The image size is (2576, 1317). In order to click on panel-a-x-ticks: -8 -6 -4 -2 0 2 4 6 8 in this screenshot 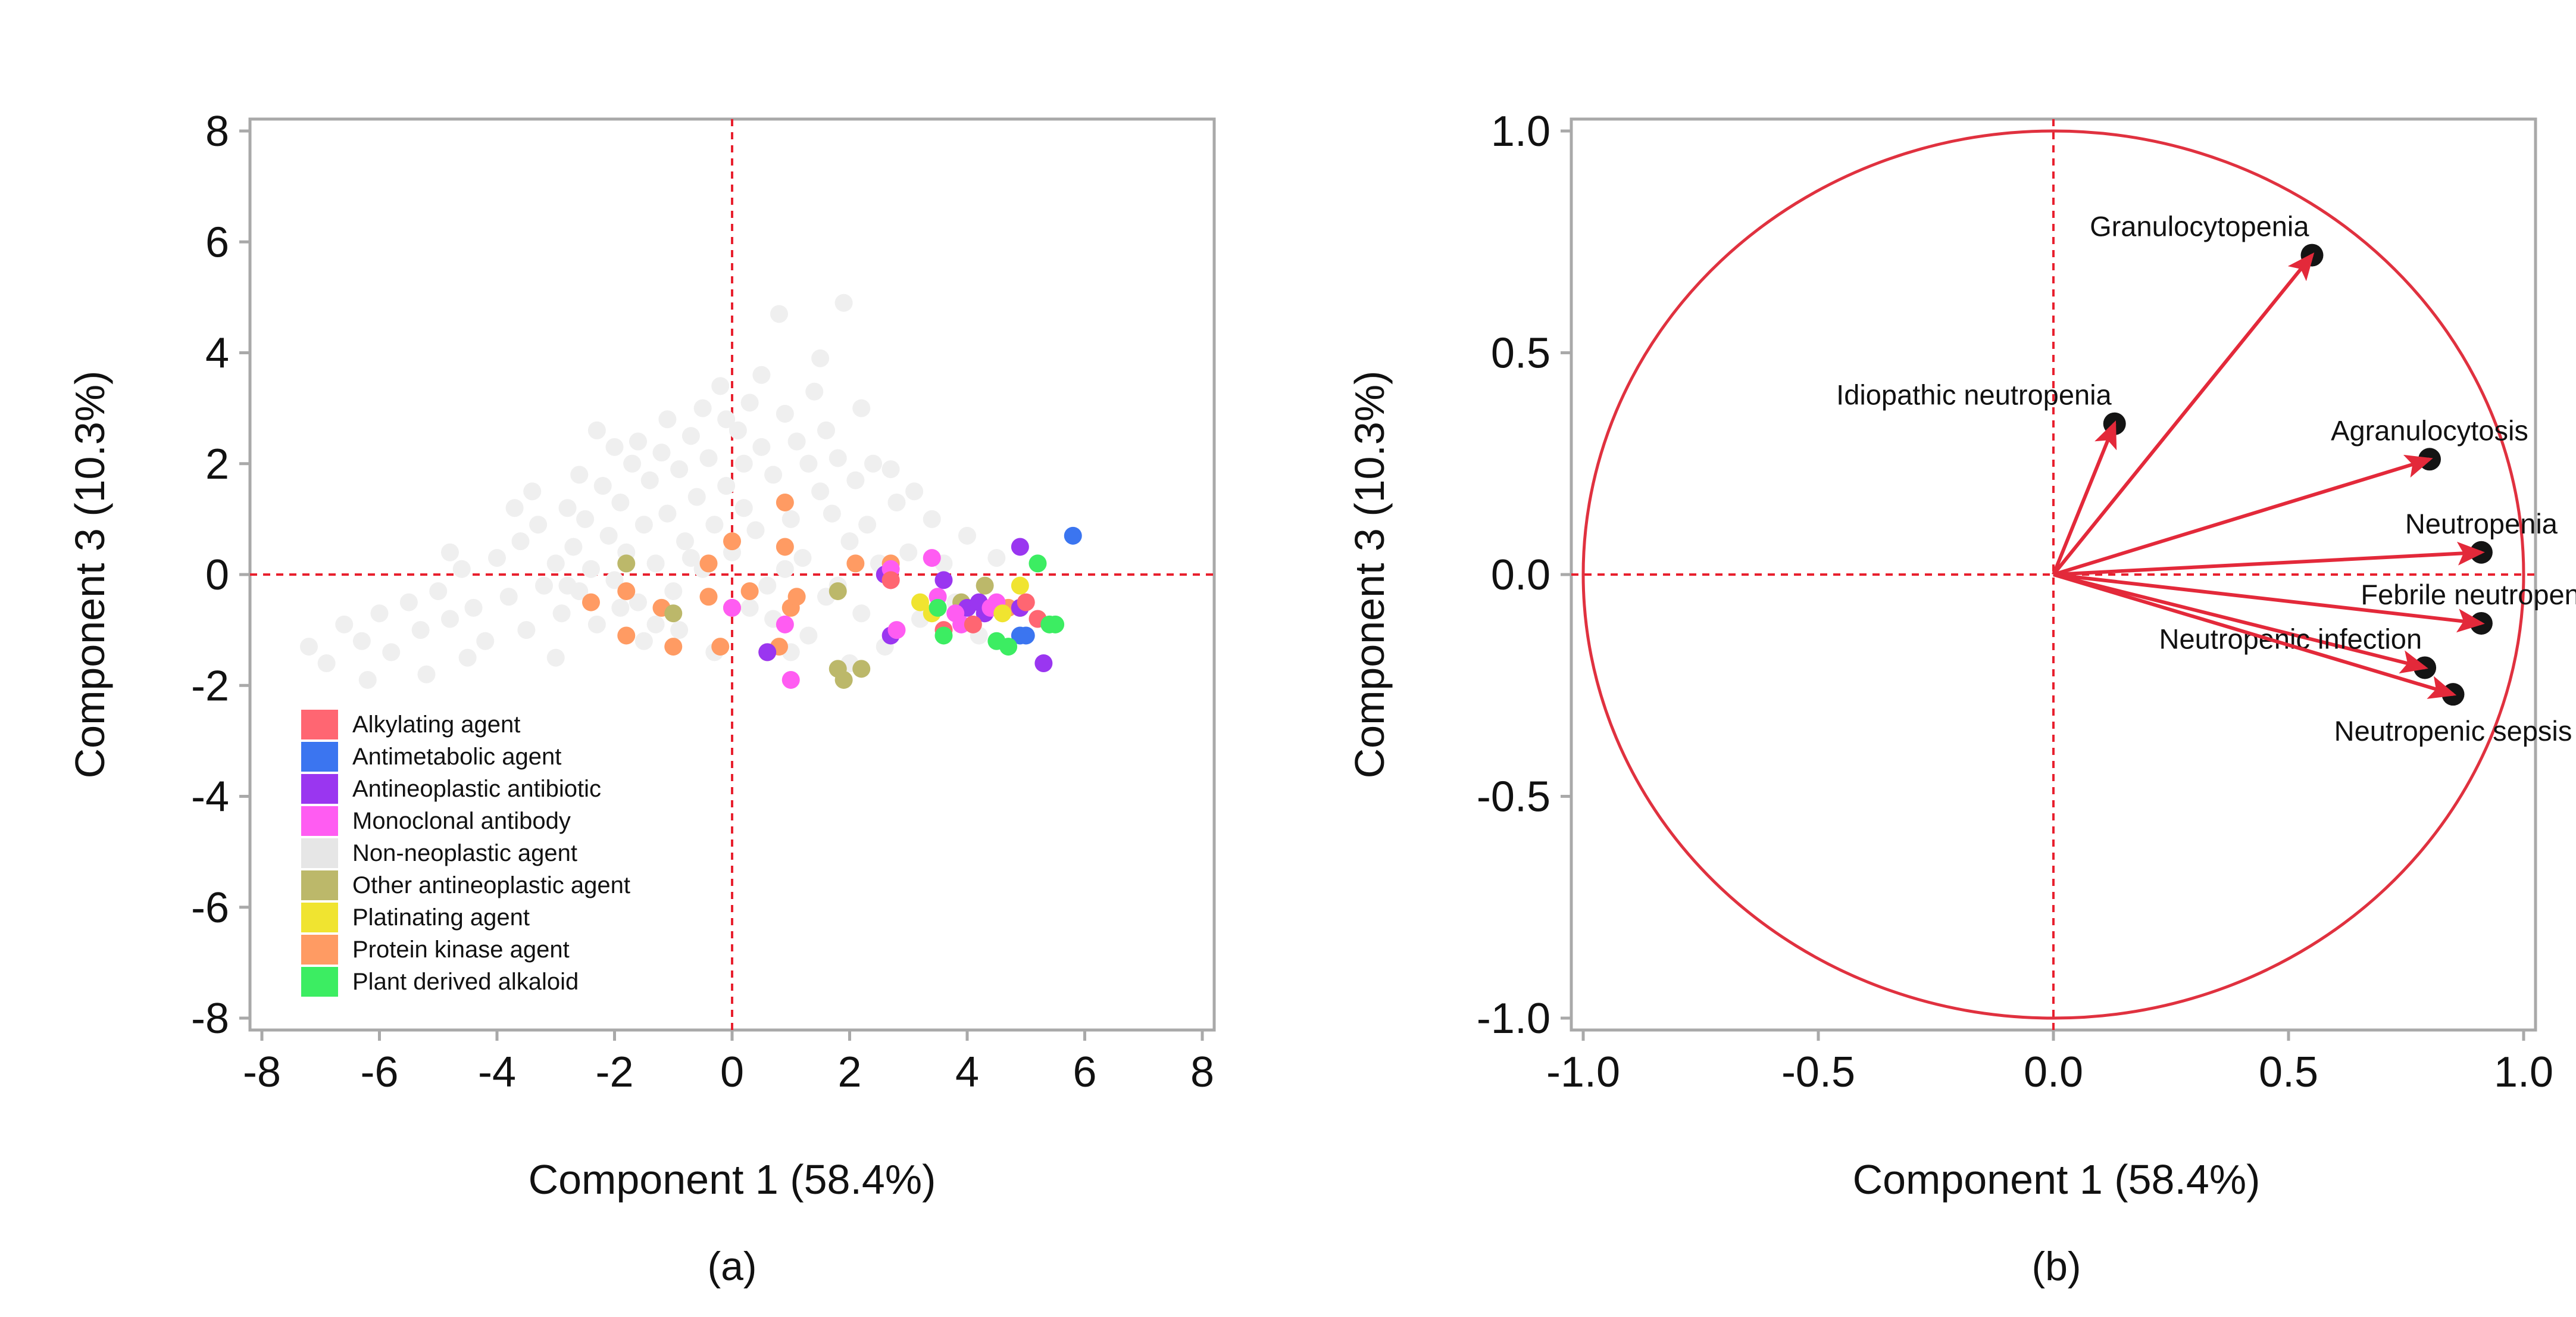, I will do `click(728, 1063)`.